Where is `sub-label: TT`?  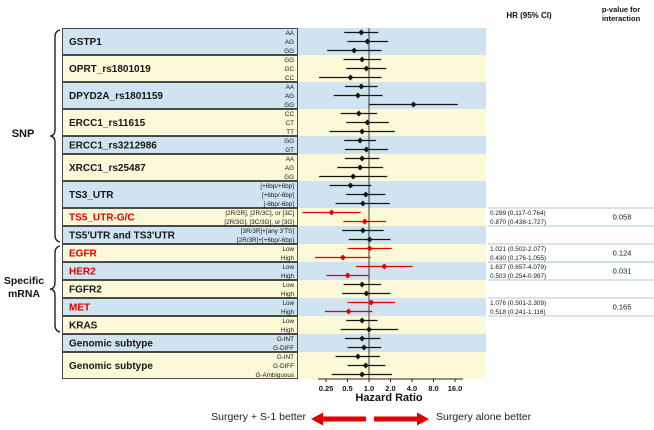 sub-label: TT is located at coordinates (290, 132).